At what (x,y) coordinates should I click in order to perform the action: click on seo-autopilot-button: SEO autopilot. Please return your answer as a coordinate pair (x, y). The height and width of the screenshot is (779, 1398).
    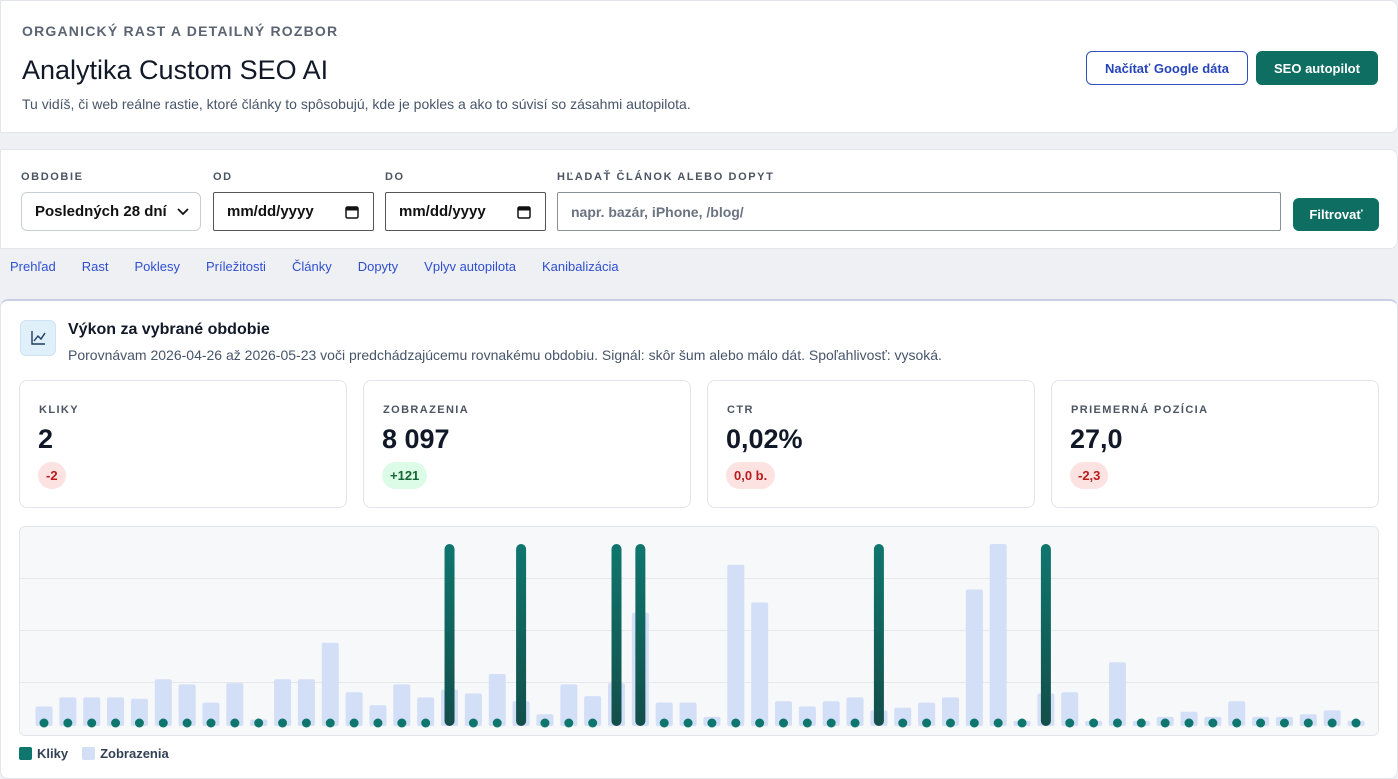
    Looking at the image, I should click on (1317, 68).